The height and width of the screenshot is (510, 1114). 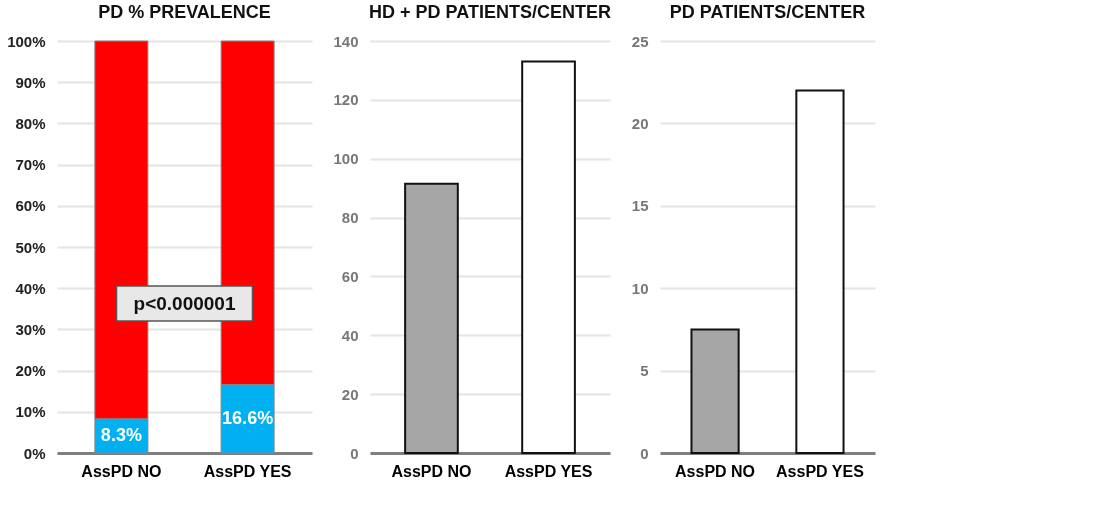 What do you see at coordinates (30, 123) in the screenshot?
I see `y-tick-label: 80%` at bounding box center [30, 123].